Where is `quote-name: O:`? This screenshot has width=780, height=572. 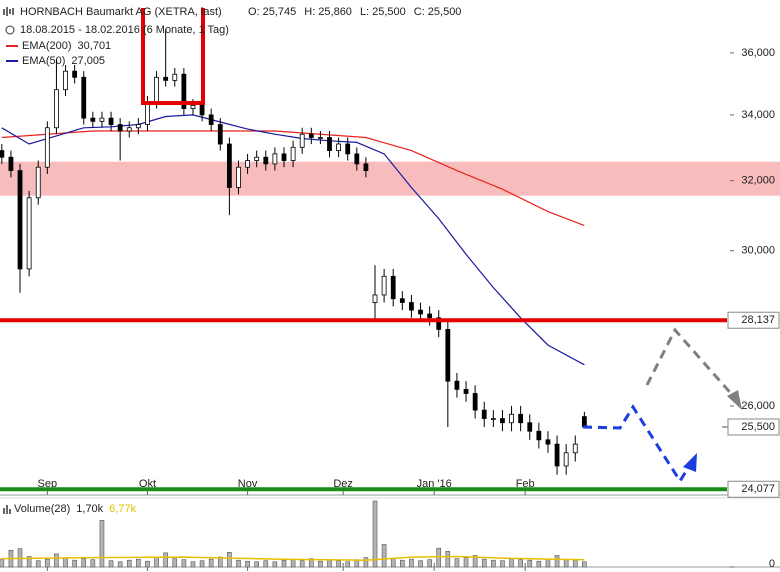 quote-name: O: is located at coordinates (254, 12).